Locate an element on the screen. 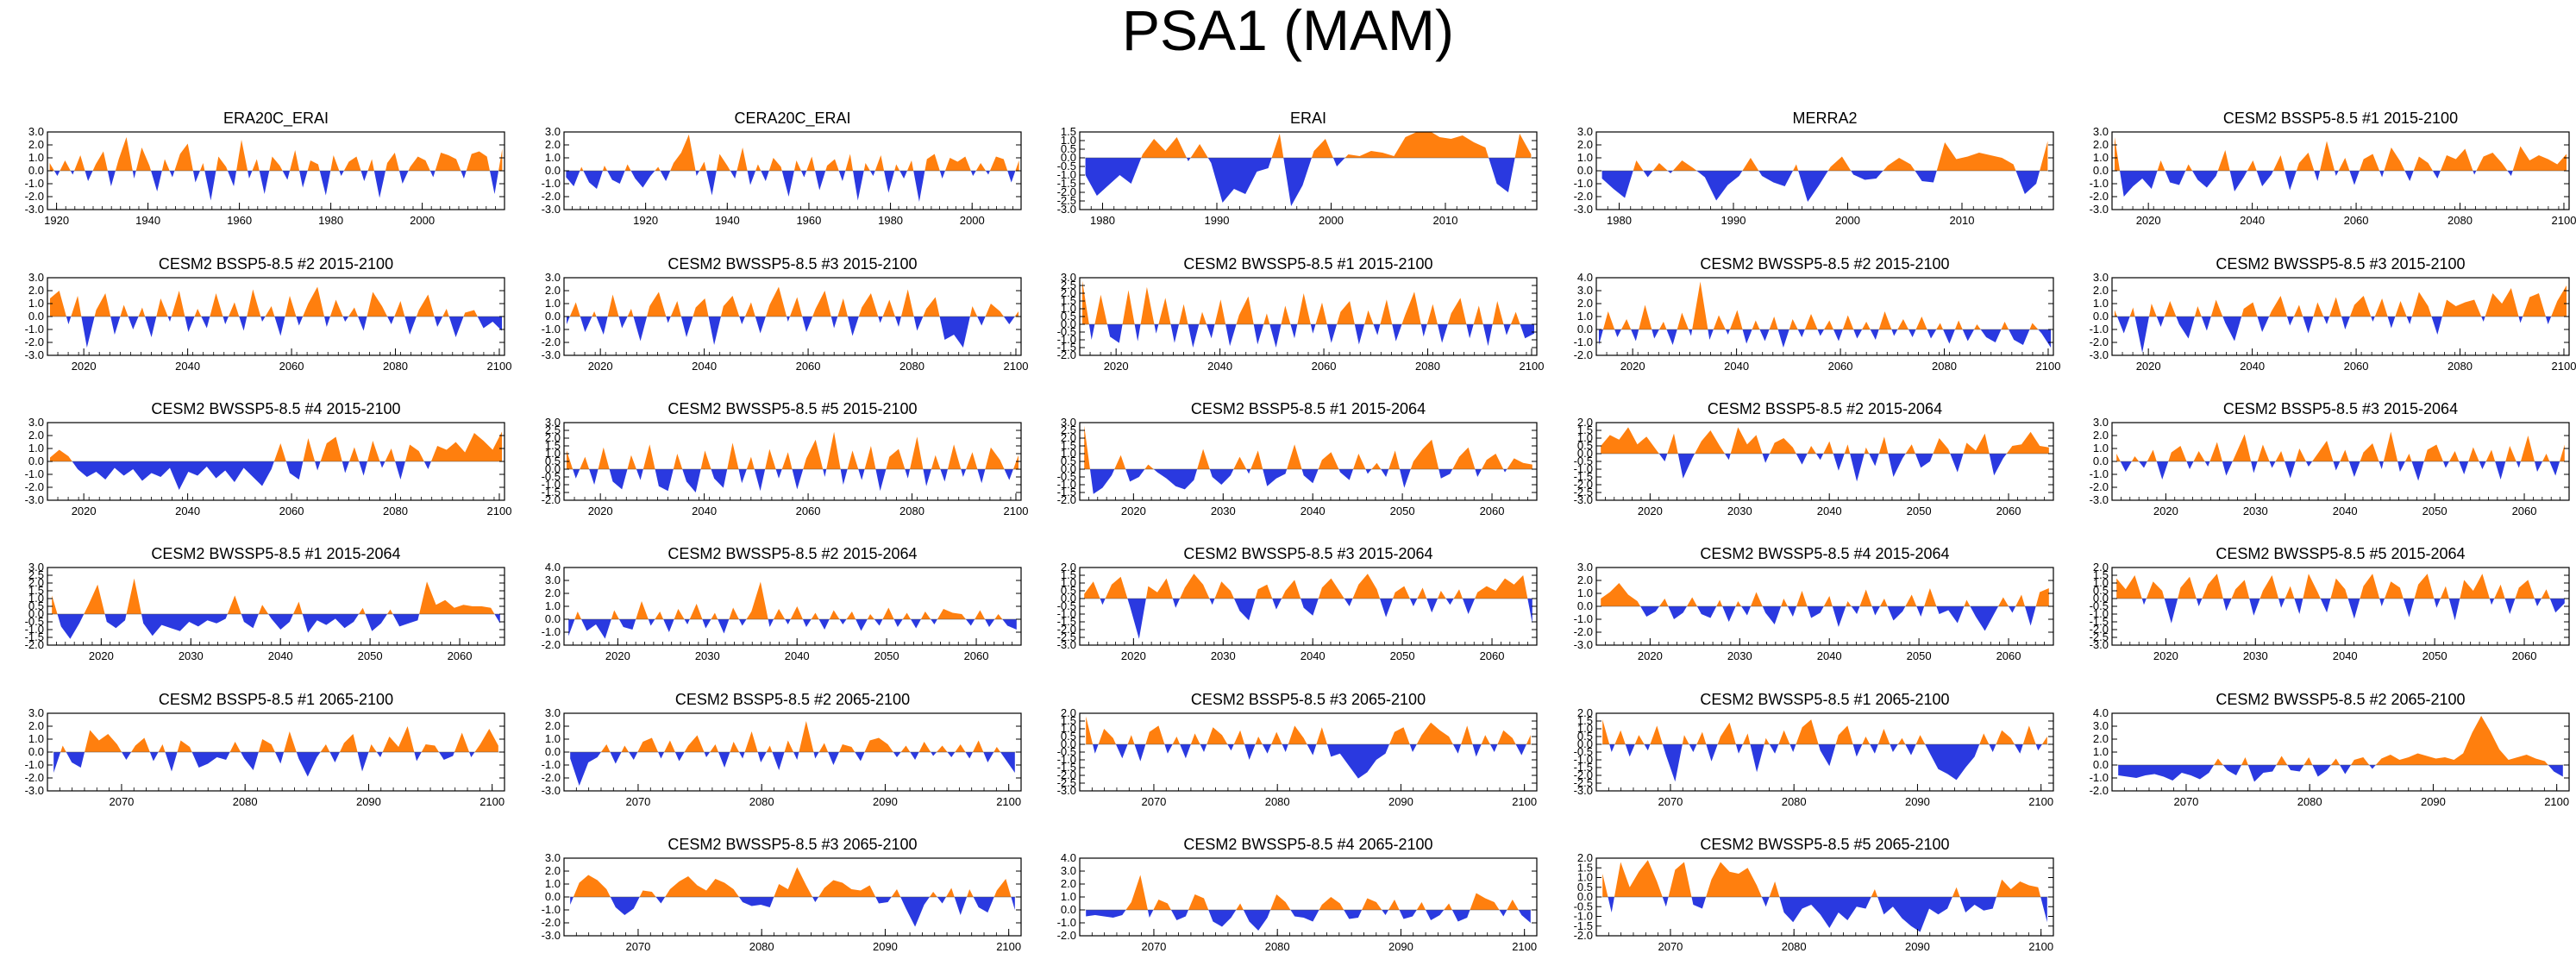  panel-title: CESM2 BWSSP5-8.5 #3 2015-2064 is located at coordinates (1307, 553).